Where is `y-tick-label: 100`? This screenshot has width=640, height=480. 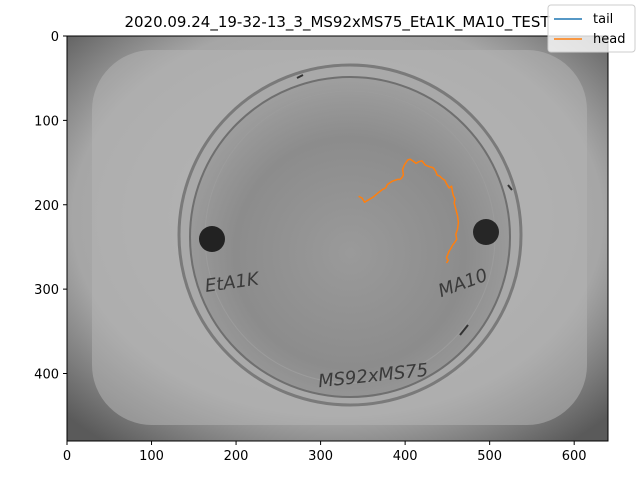 y-tick-label: 100 is located at coordinates (46, 121).